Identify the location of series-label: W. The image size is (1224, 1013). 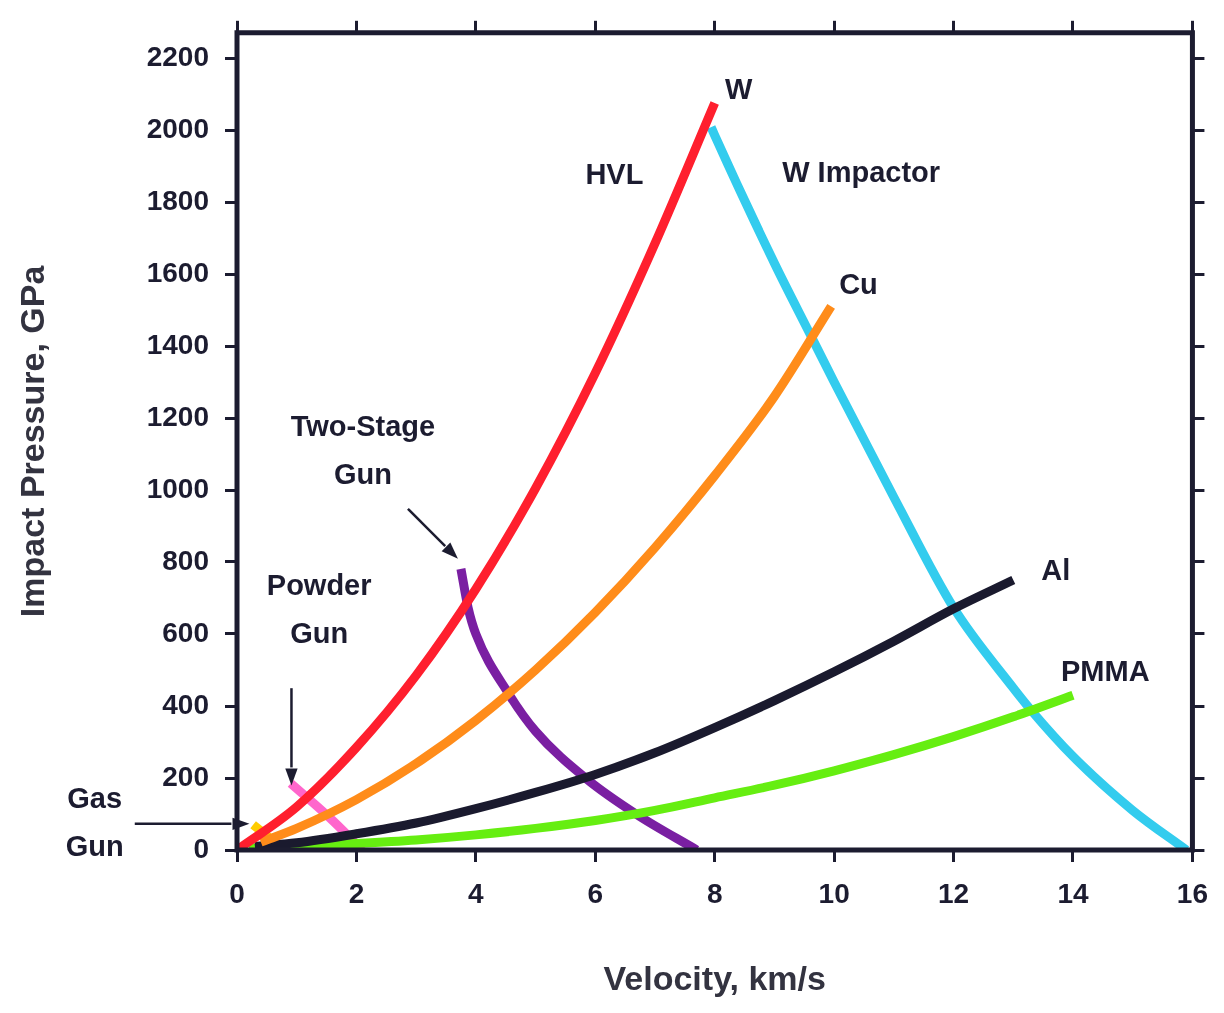
(739, 89).